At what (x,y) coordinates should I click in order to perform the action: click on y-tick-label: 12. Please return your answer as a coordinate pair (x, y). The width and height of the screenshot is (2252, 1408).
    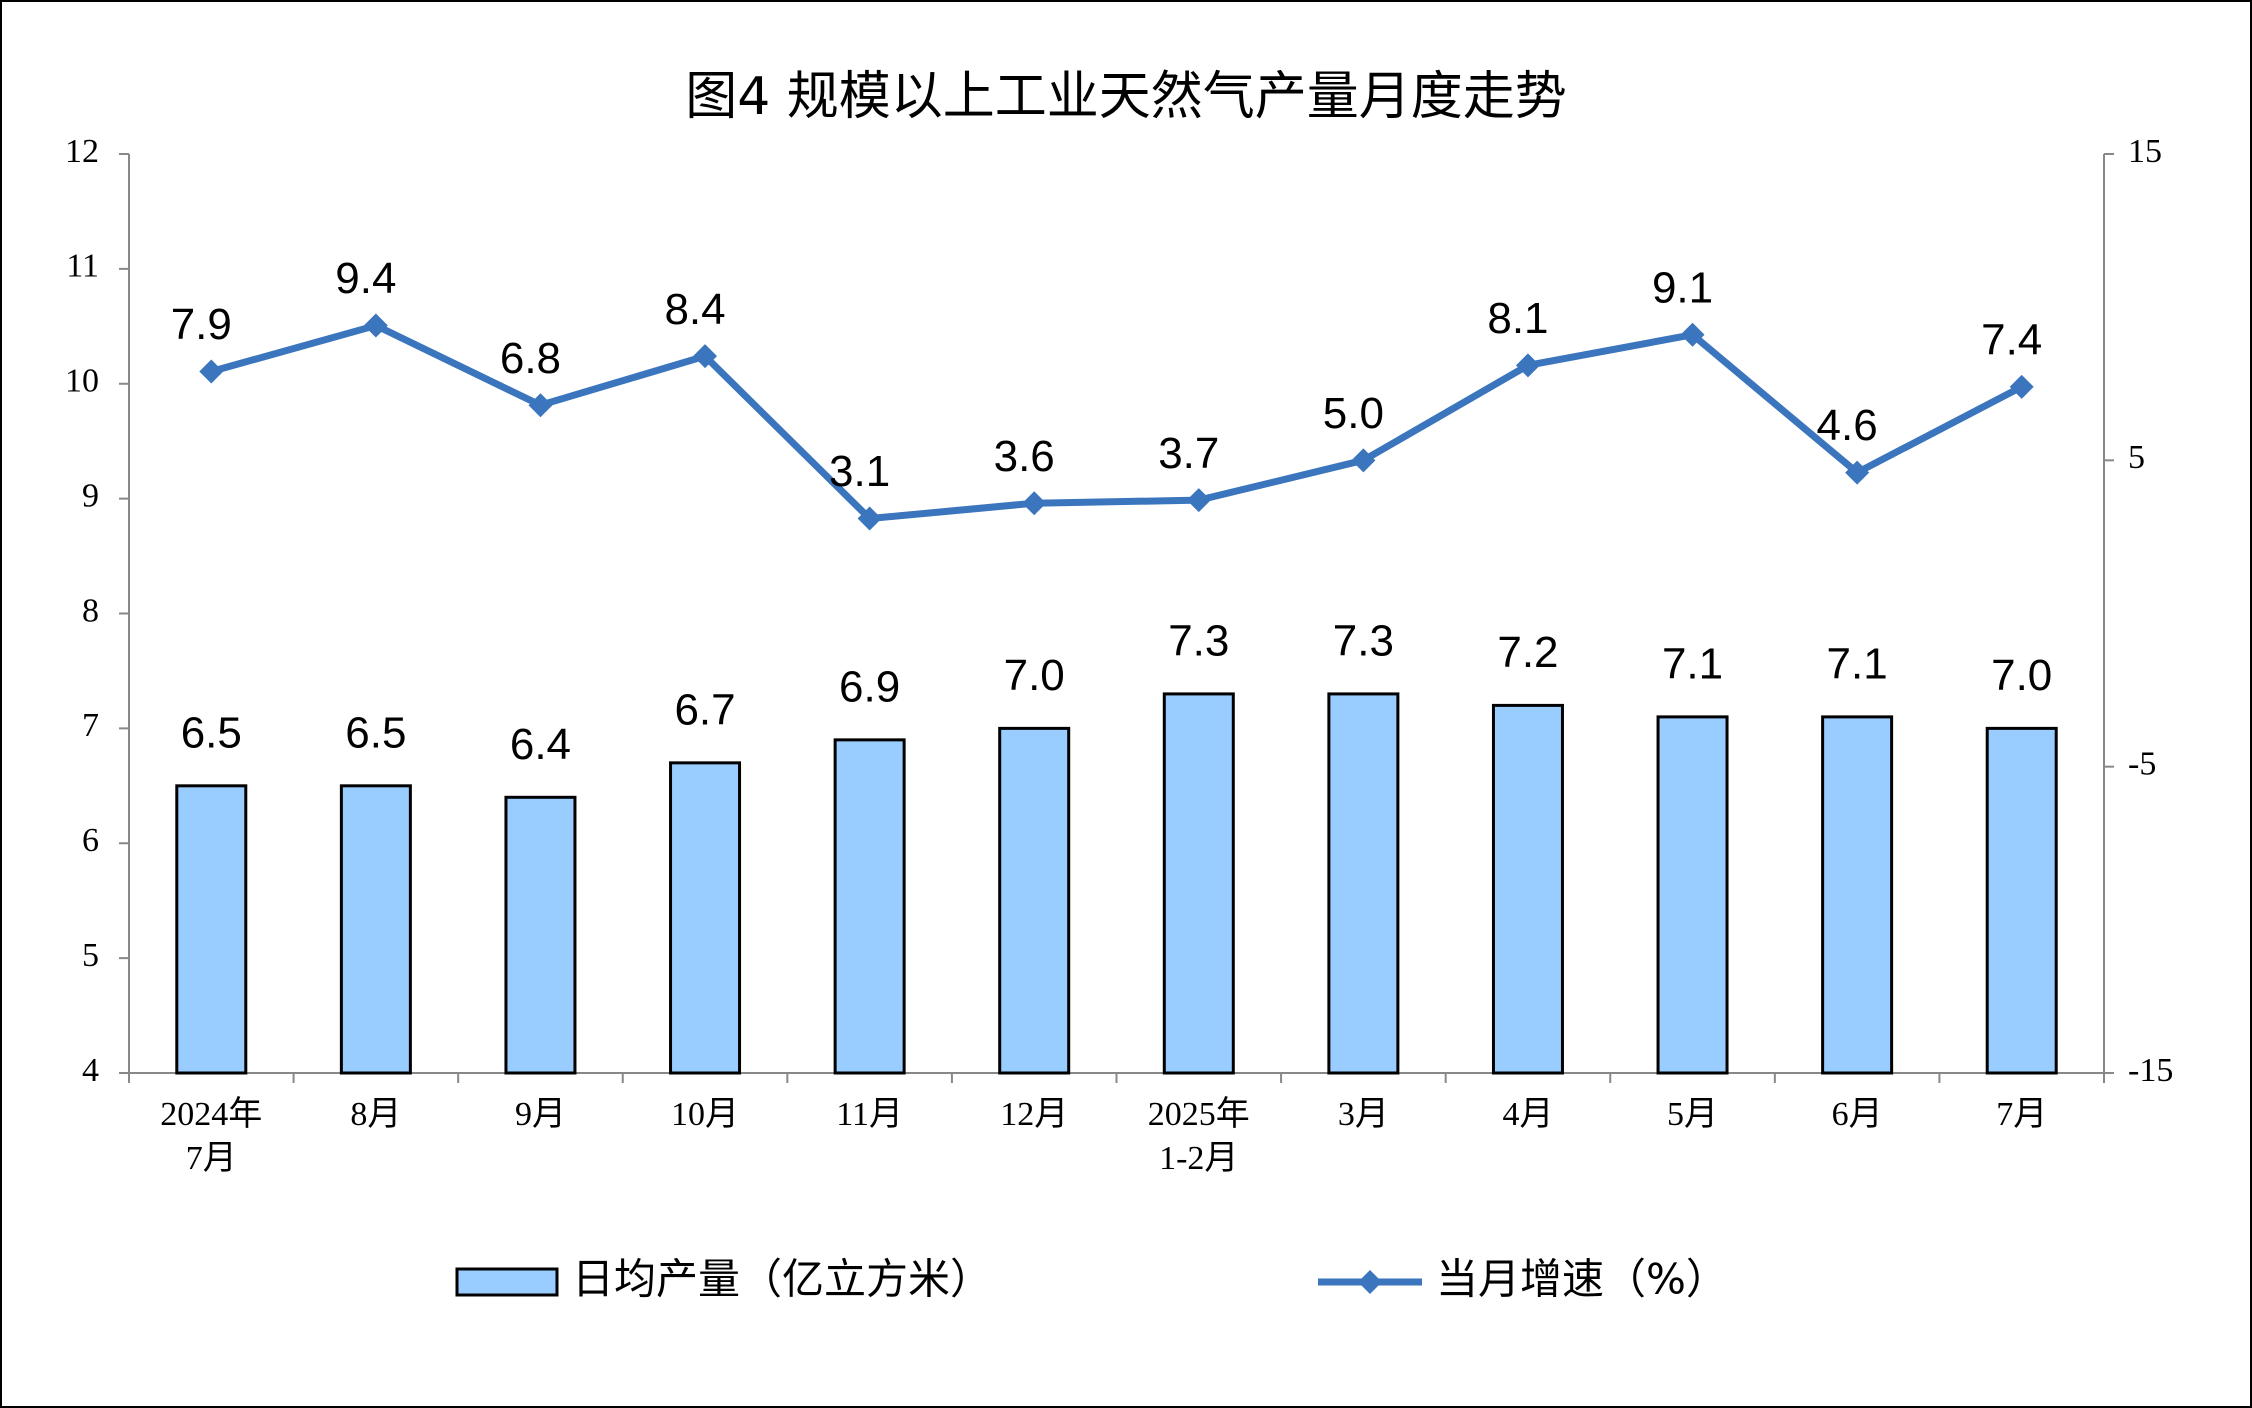
    Looking at the image, I should click on (82, 151).